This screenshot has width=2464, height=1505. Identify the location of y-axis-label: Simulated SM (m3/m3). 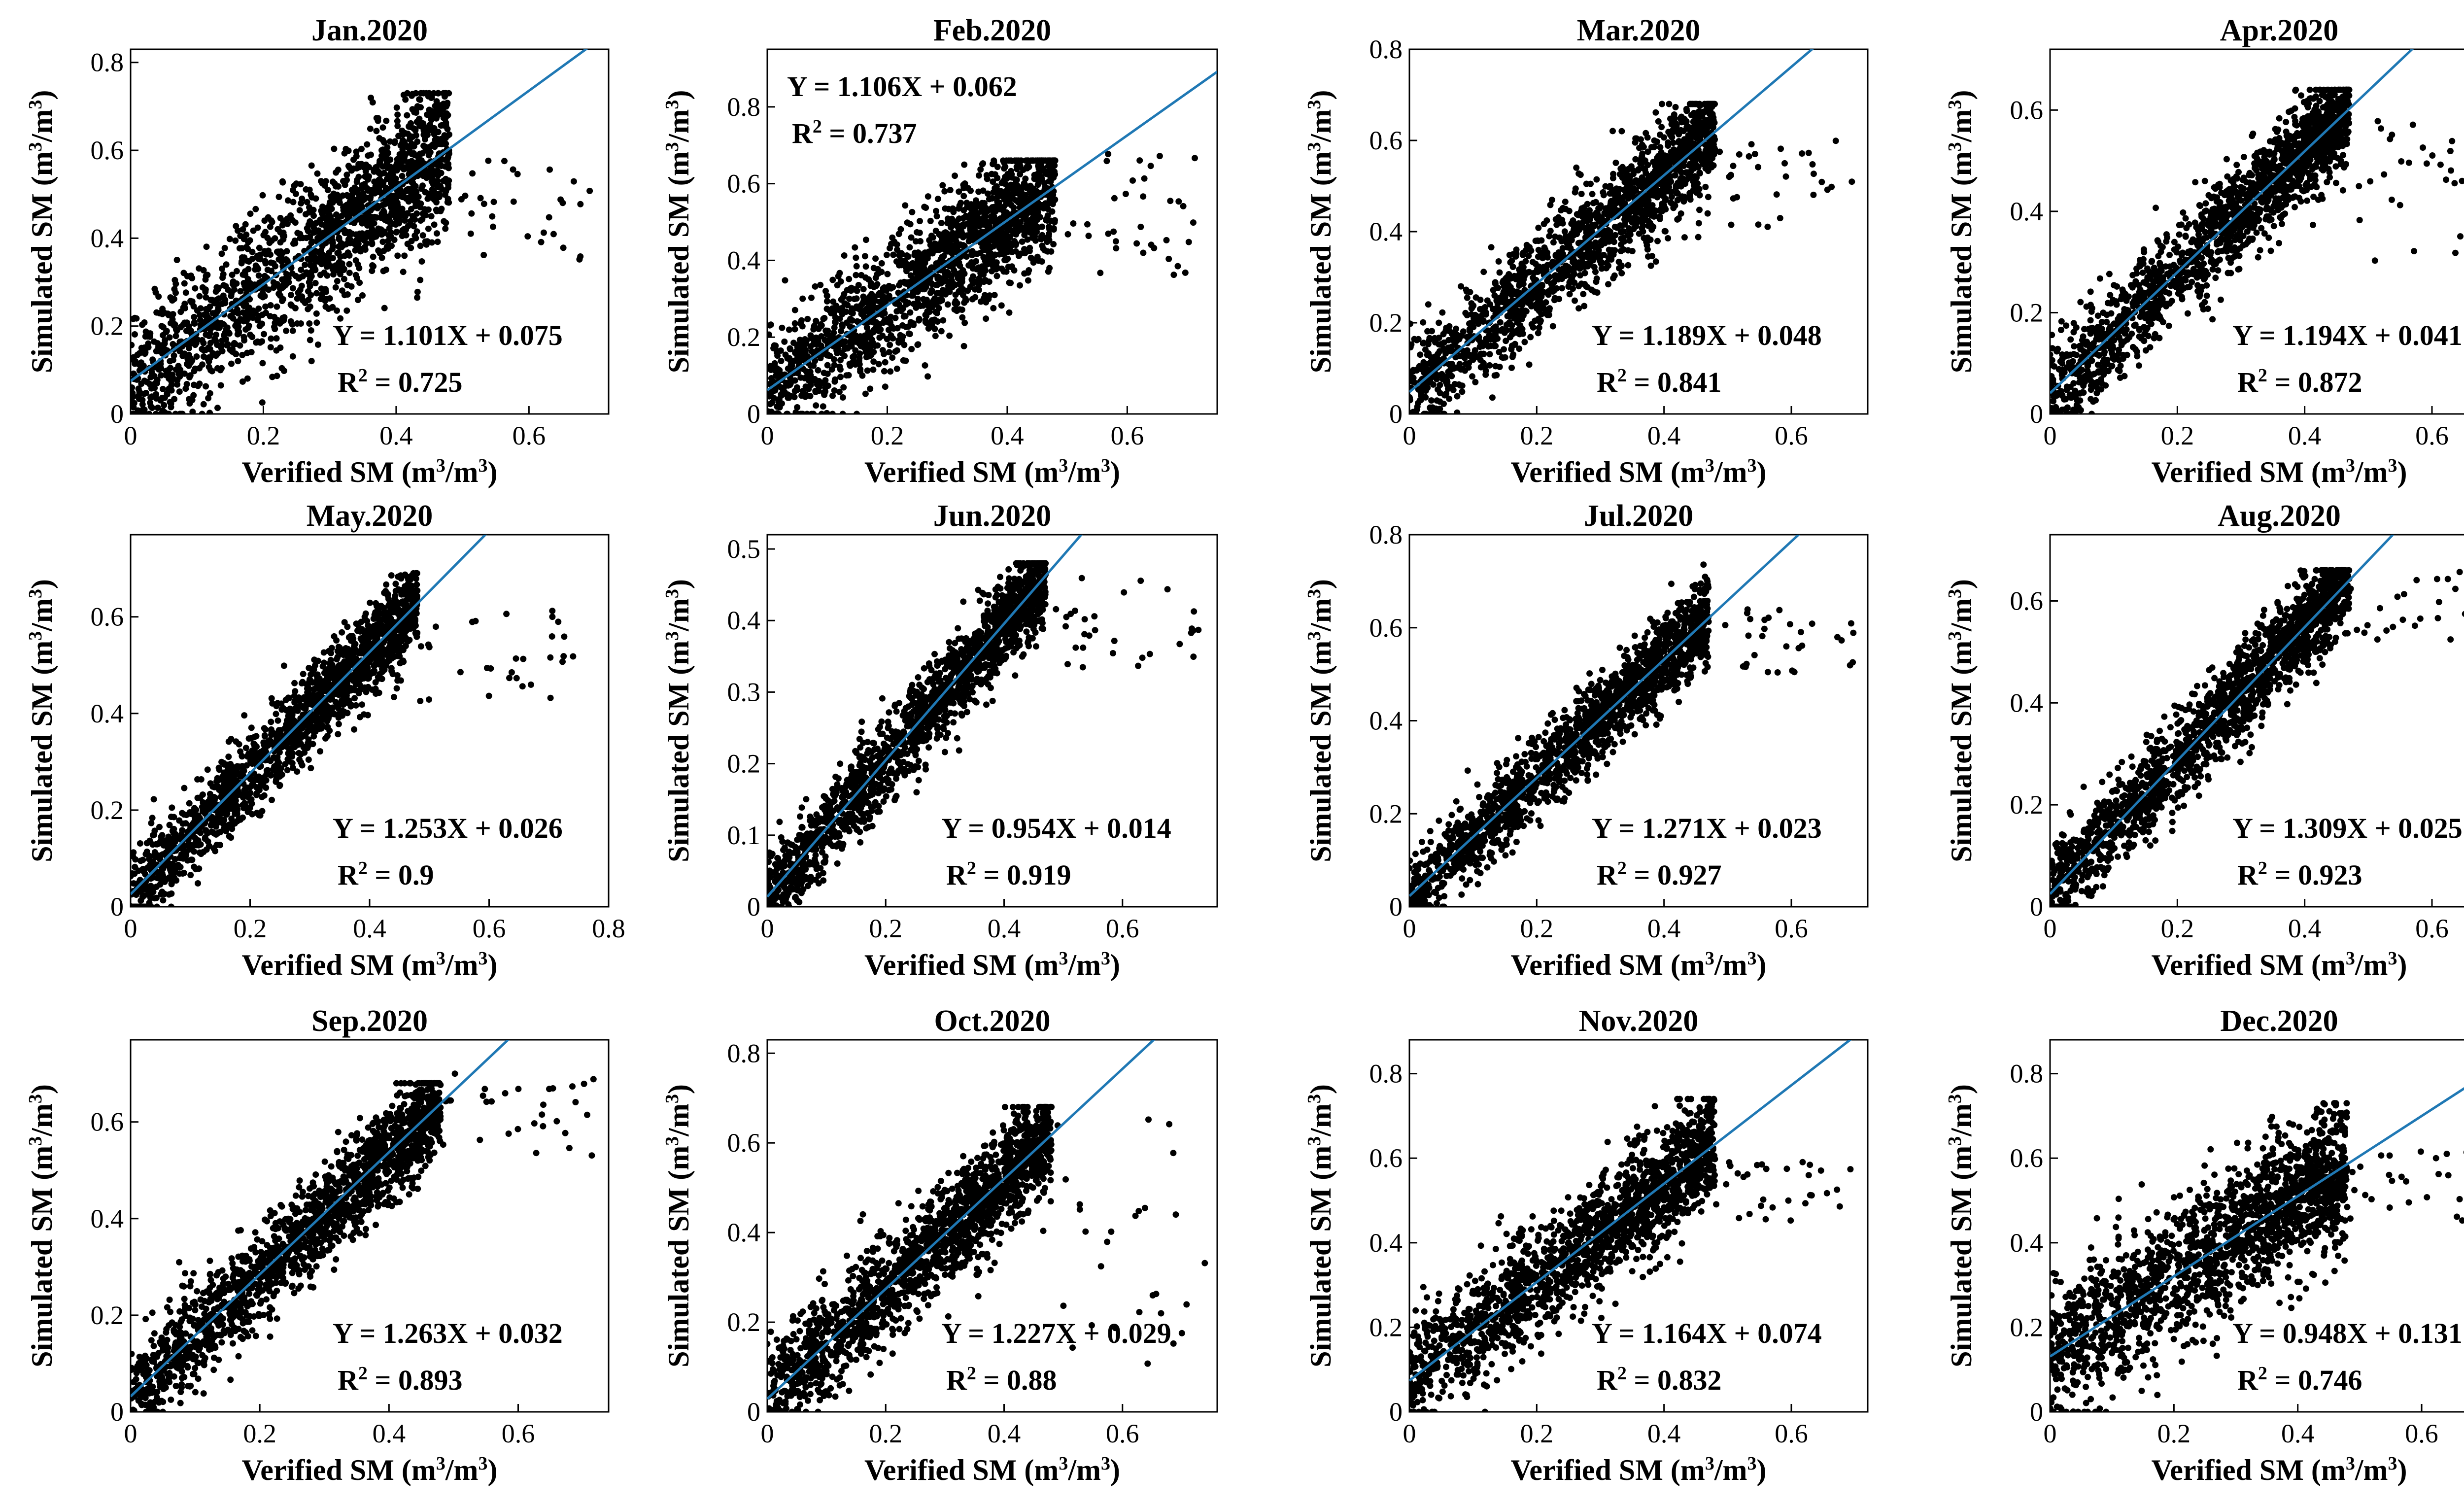
(41, 232).